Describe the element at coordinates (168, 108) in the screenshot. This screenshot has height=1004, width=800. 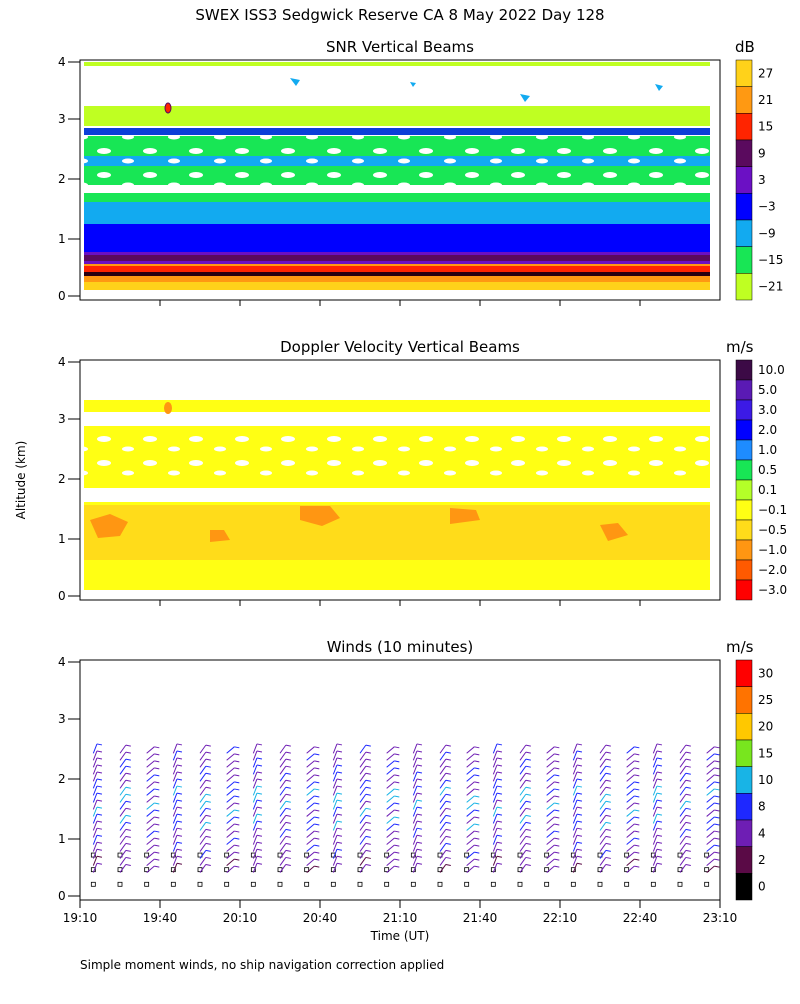
I see `snr-spot` at that location.